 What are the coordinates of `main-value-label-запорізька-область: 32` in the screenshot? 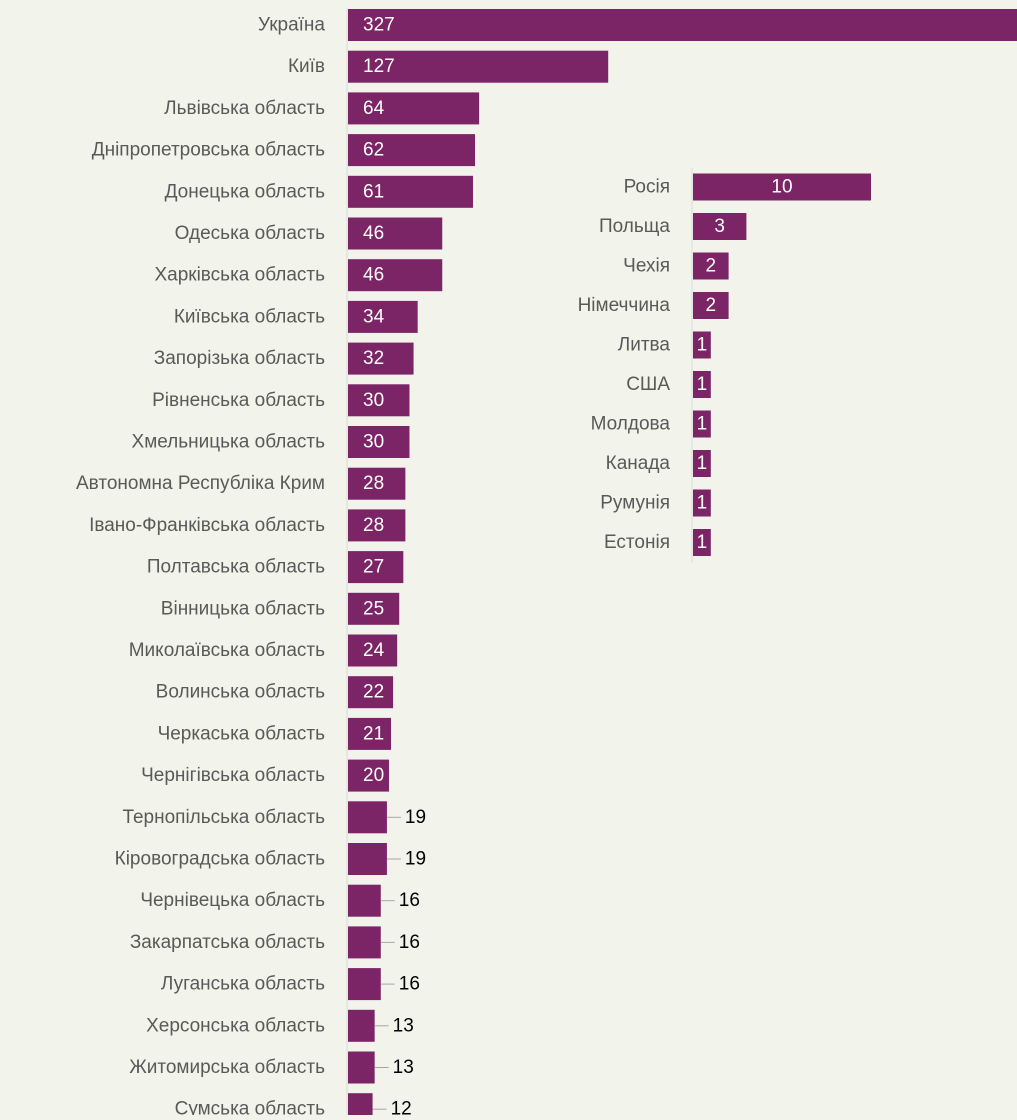 It's located at (373, 358).